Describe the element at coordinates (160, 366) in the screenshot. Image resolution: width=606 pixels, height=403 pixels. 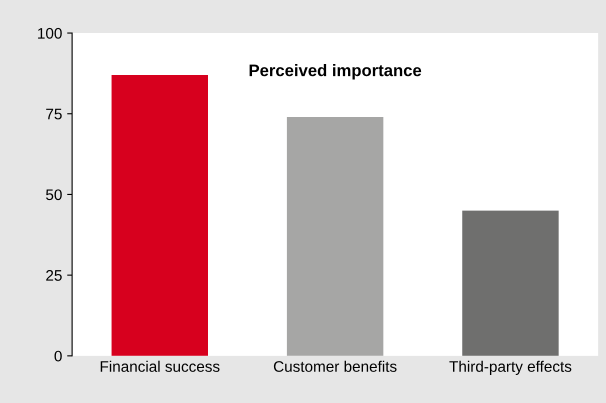
I see `x-tick-label: Financial success` at that location.